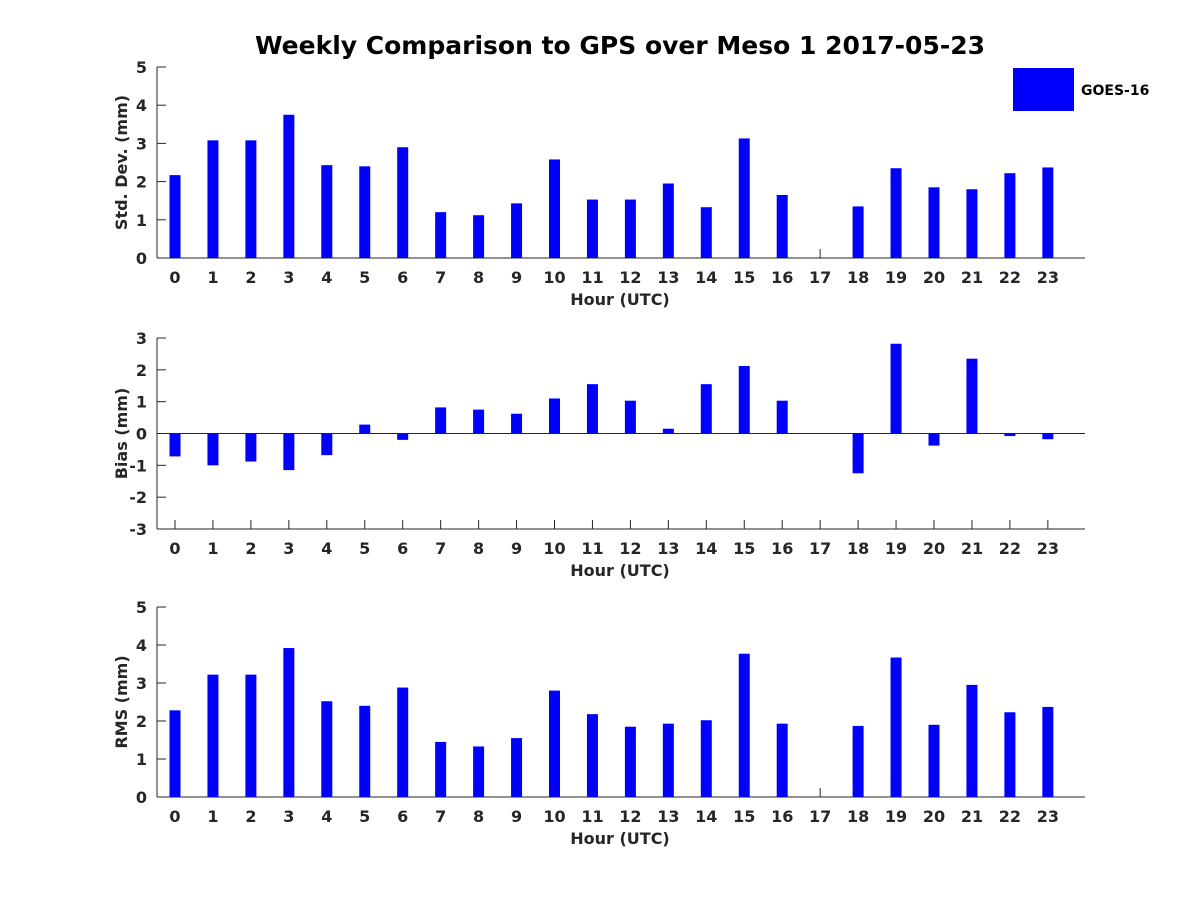 The image size is (1200, 900). Describe the element at coordinates (554, 816) in the screenshot. I see `x-tick-label: 10` at that location.